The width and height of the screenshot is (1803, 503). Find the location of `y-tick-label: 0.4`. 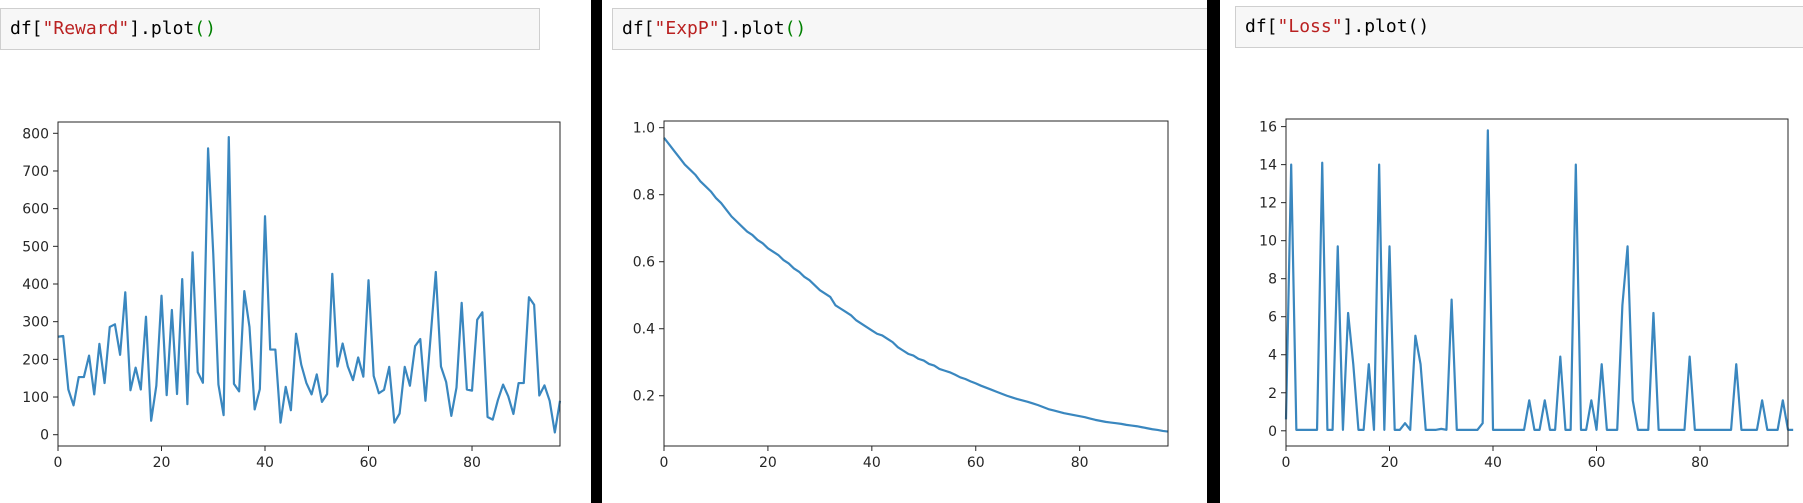

y-tick-label: 0.4 is located at coordinates (644, 330).